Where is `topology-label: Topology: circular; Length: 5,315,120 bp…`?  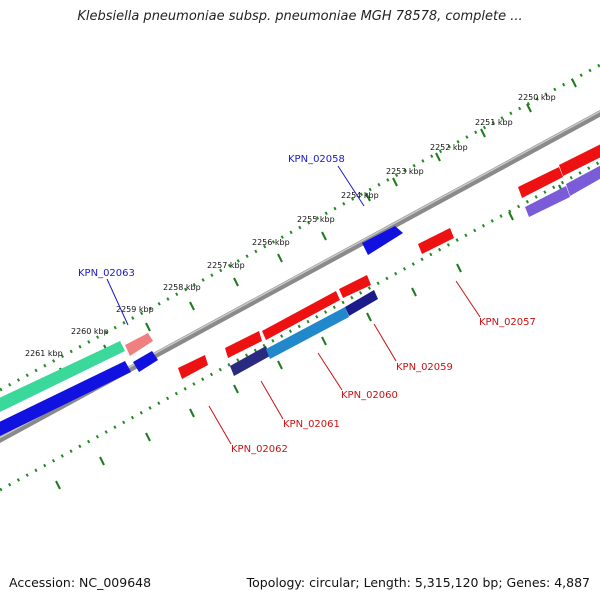
topology-label: Topology: circular; Length: 5,315,120 bp… is located at coordinates (418, 582).